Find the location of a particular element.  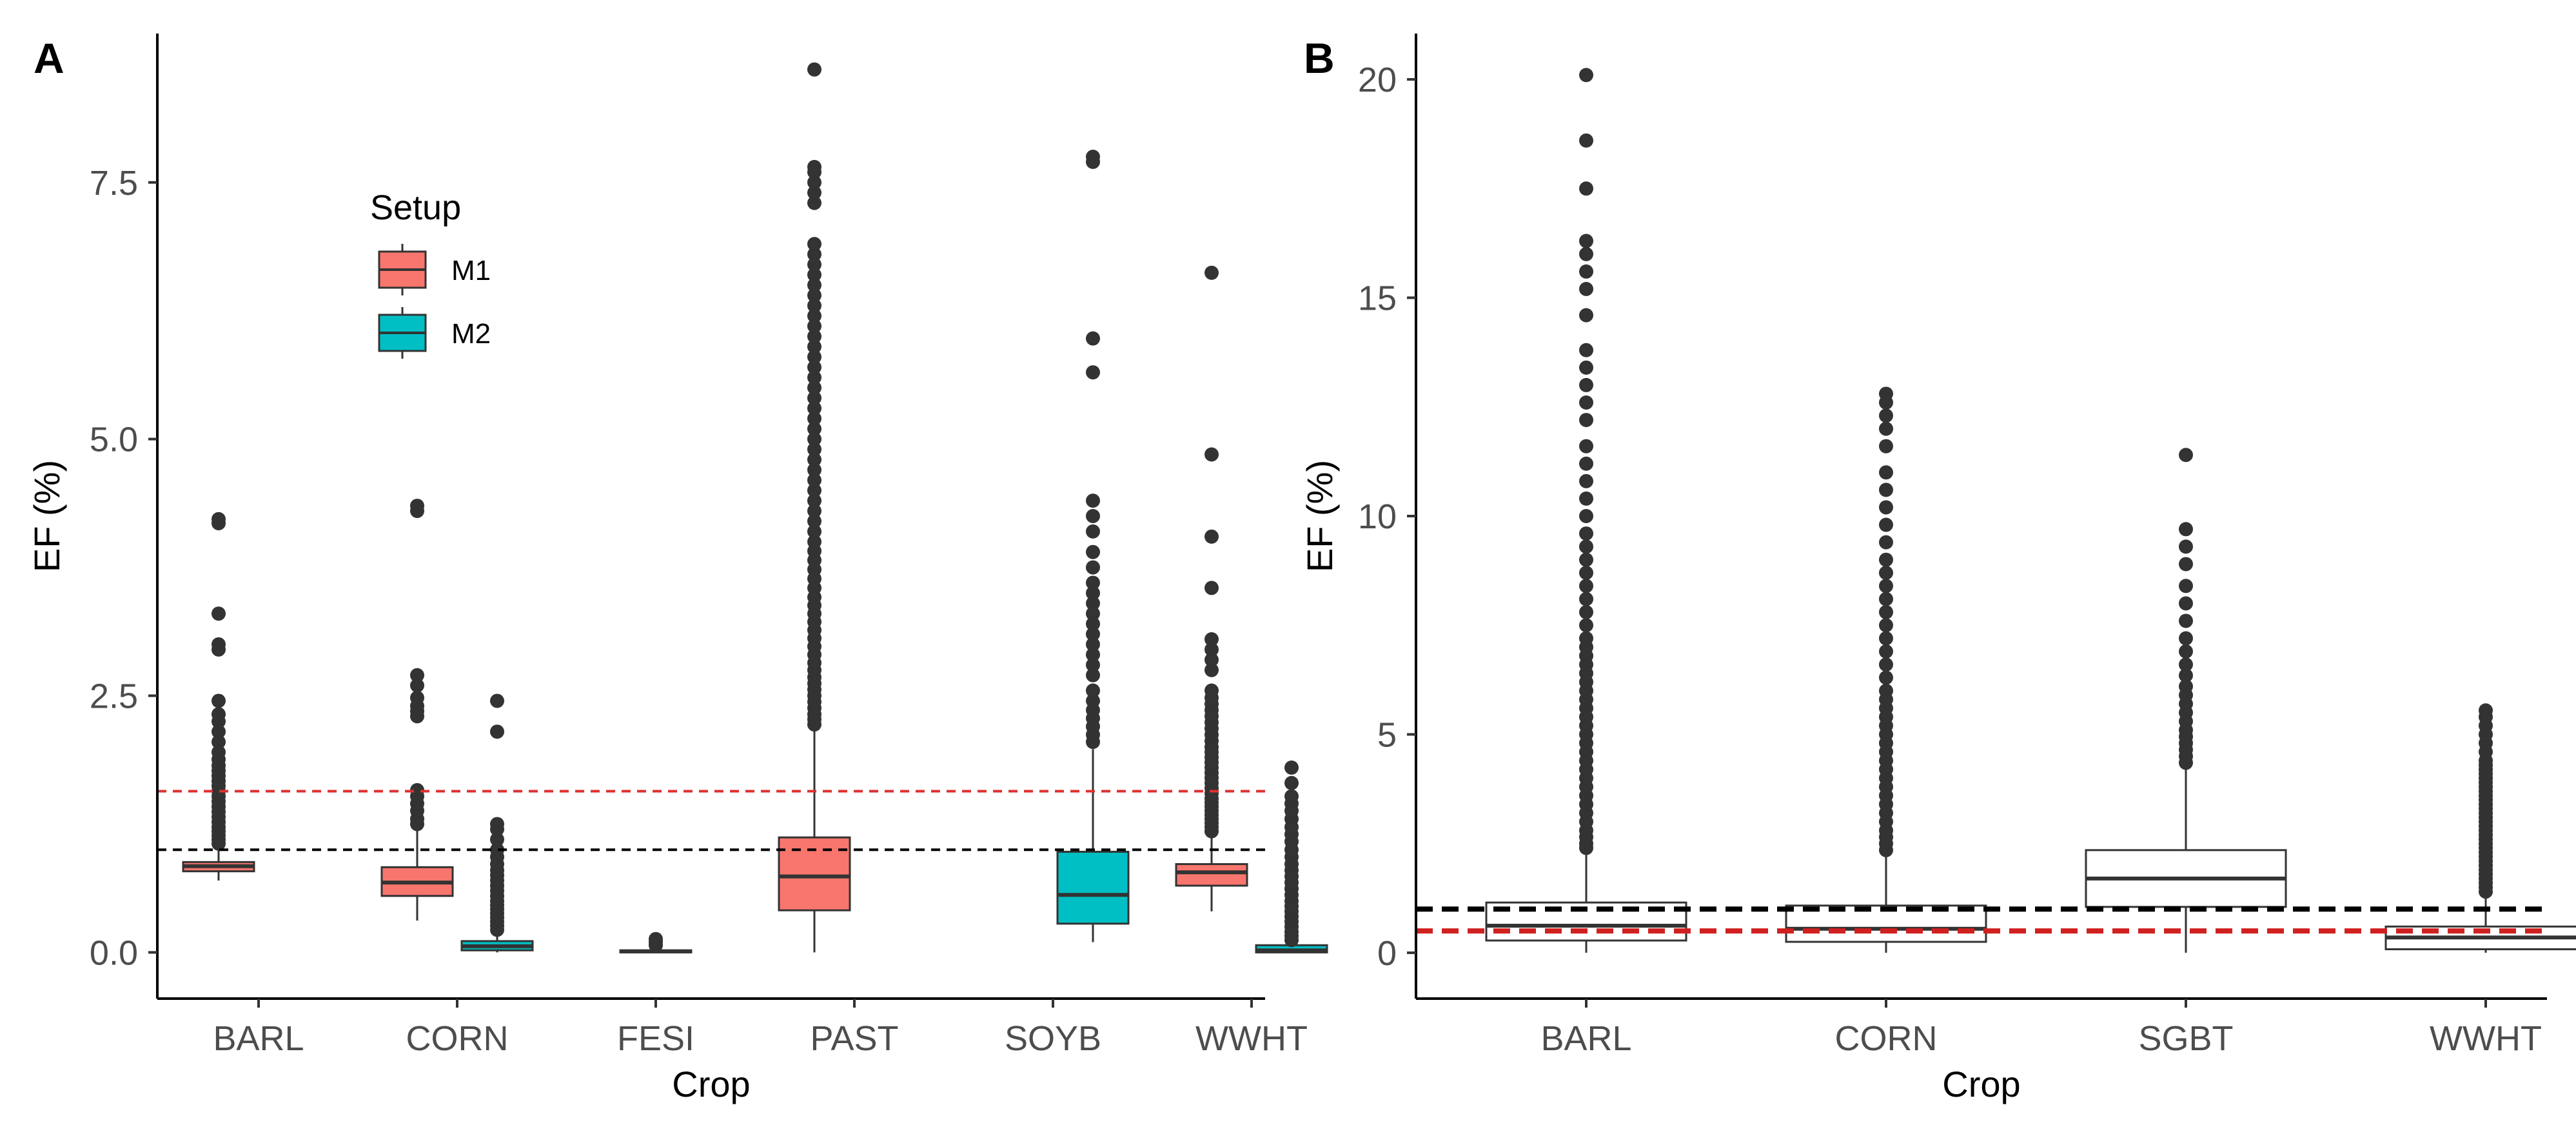

legend-item-m1: M1 is located at coordinates (434, 269).